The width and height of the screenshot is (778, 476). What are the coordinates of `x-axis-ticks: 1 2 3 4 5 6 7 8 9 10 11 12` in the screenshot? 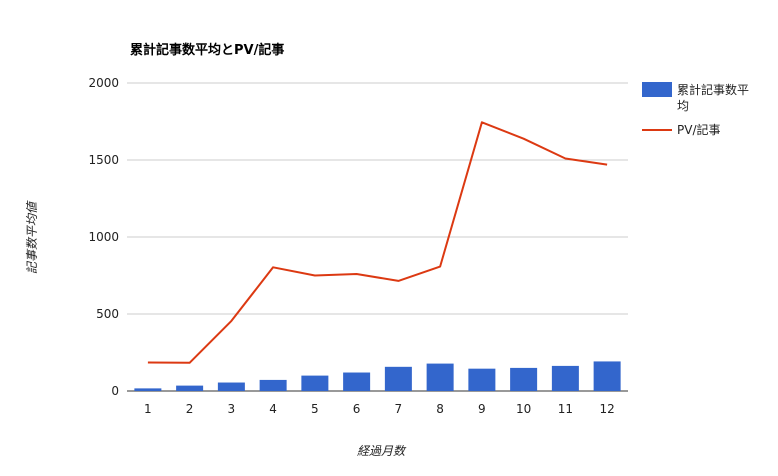 It's located at (379, 409).